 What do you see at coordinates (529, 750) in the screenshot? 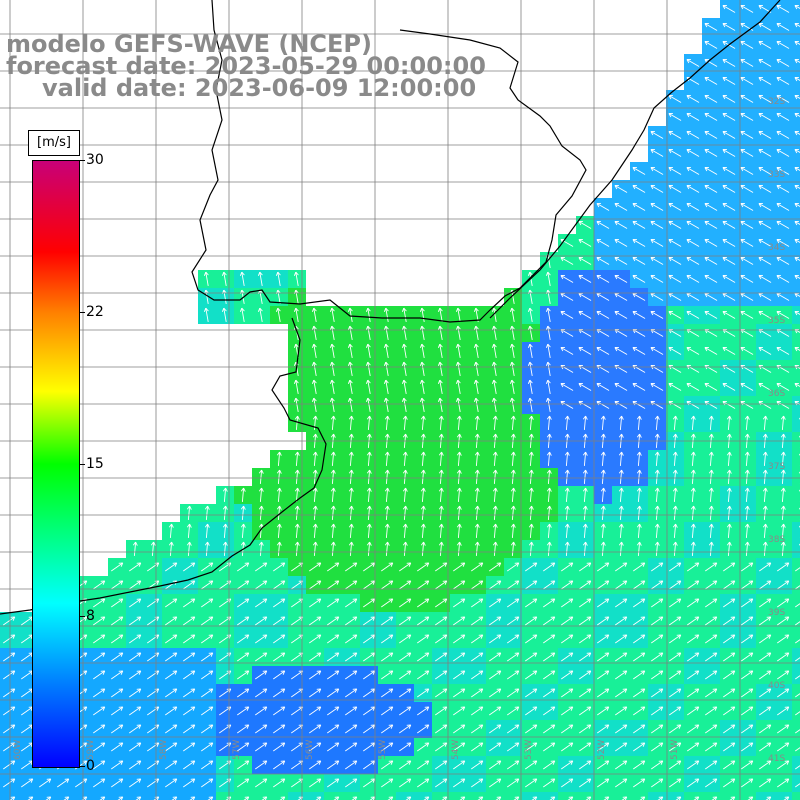
I see `lon-label: 53W` at bounding box center [529, 750].